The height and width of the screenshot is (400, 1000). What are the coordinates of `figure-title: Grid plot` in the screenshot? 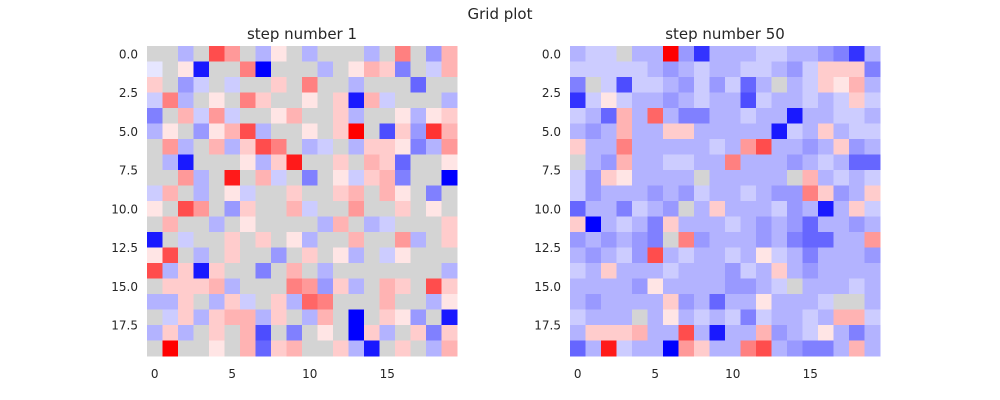 It's located at (500, 14).